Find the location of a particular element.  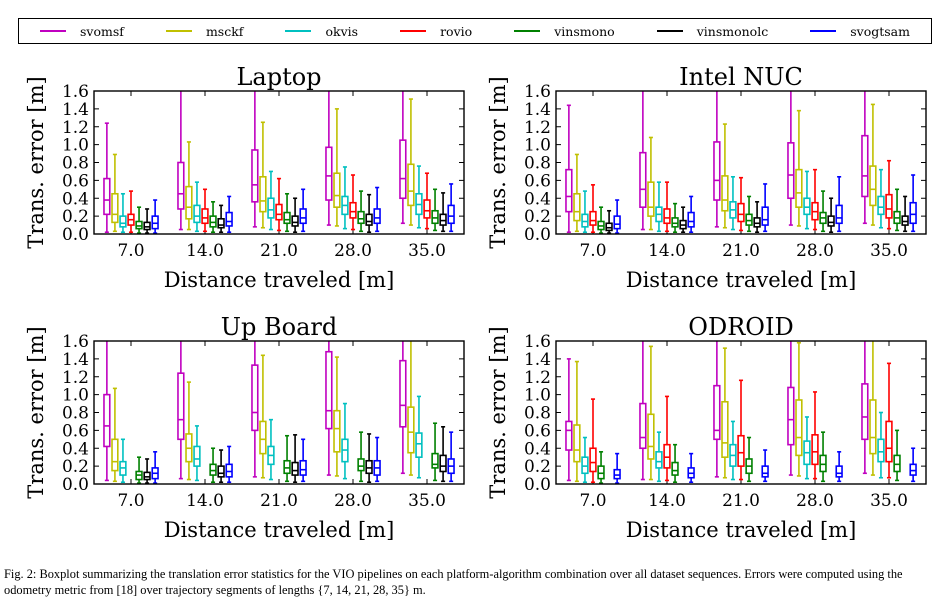

box-svogtsam-14.0 is located at coordinates (229, 214).